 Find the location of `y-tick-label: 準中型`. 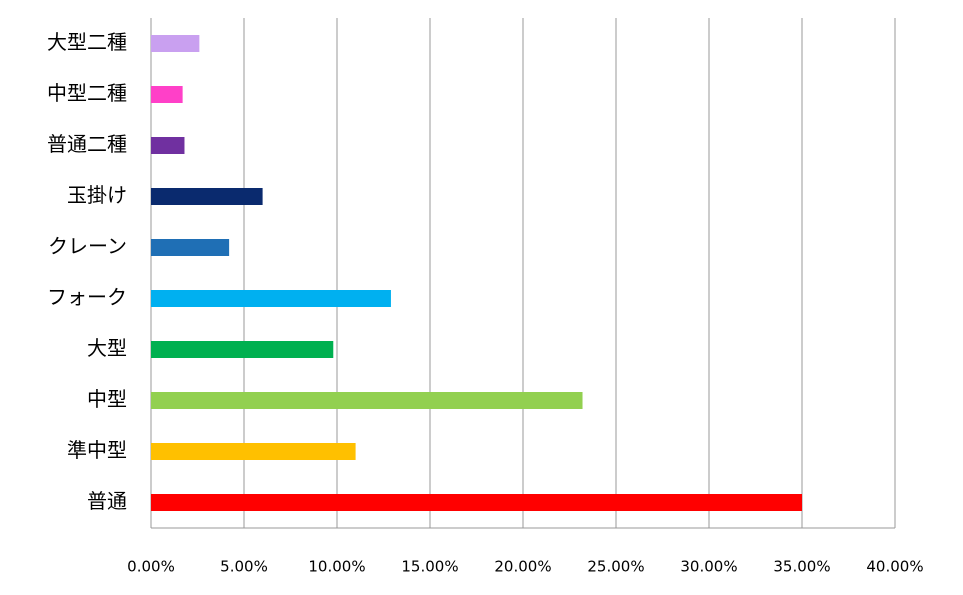

y-tick-label: 準中型 is located at coordinates (97, 450).